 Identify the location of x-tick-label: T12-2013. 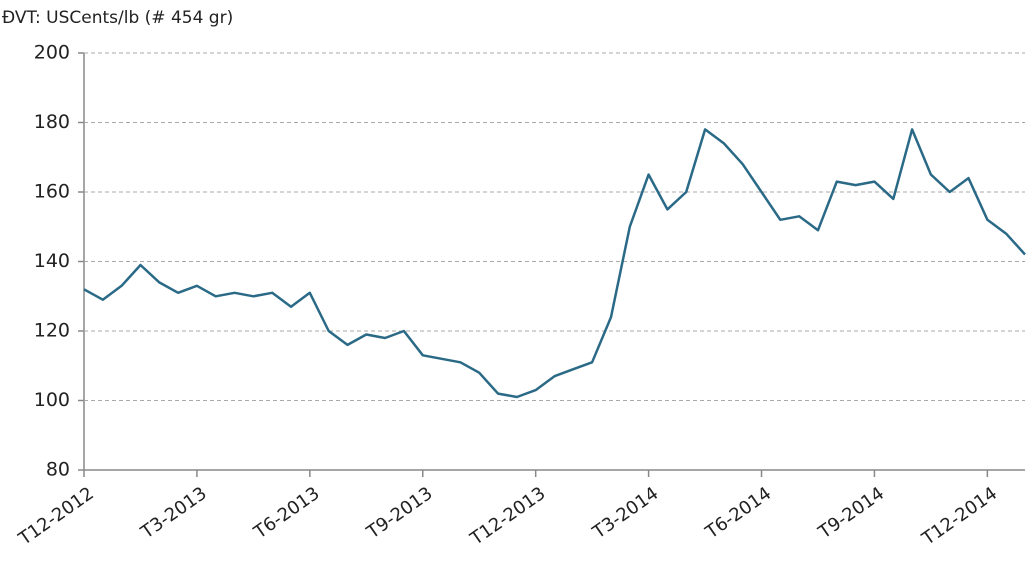
(507, 516).